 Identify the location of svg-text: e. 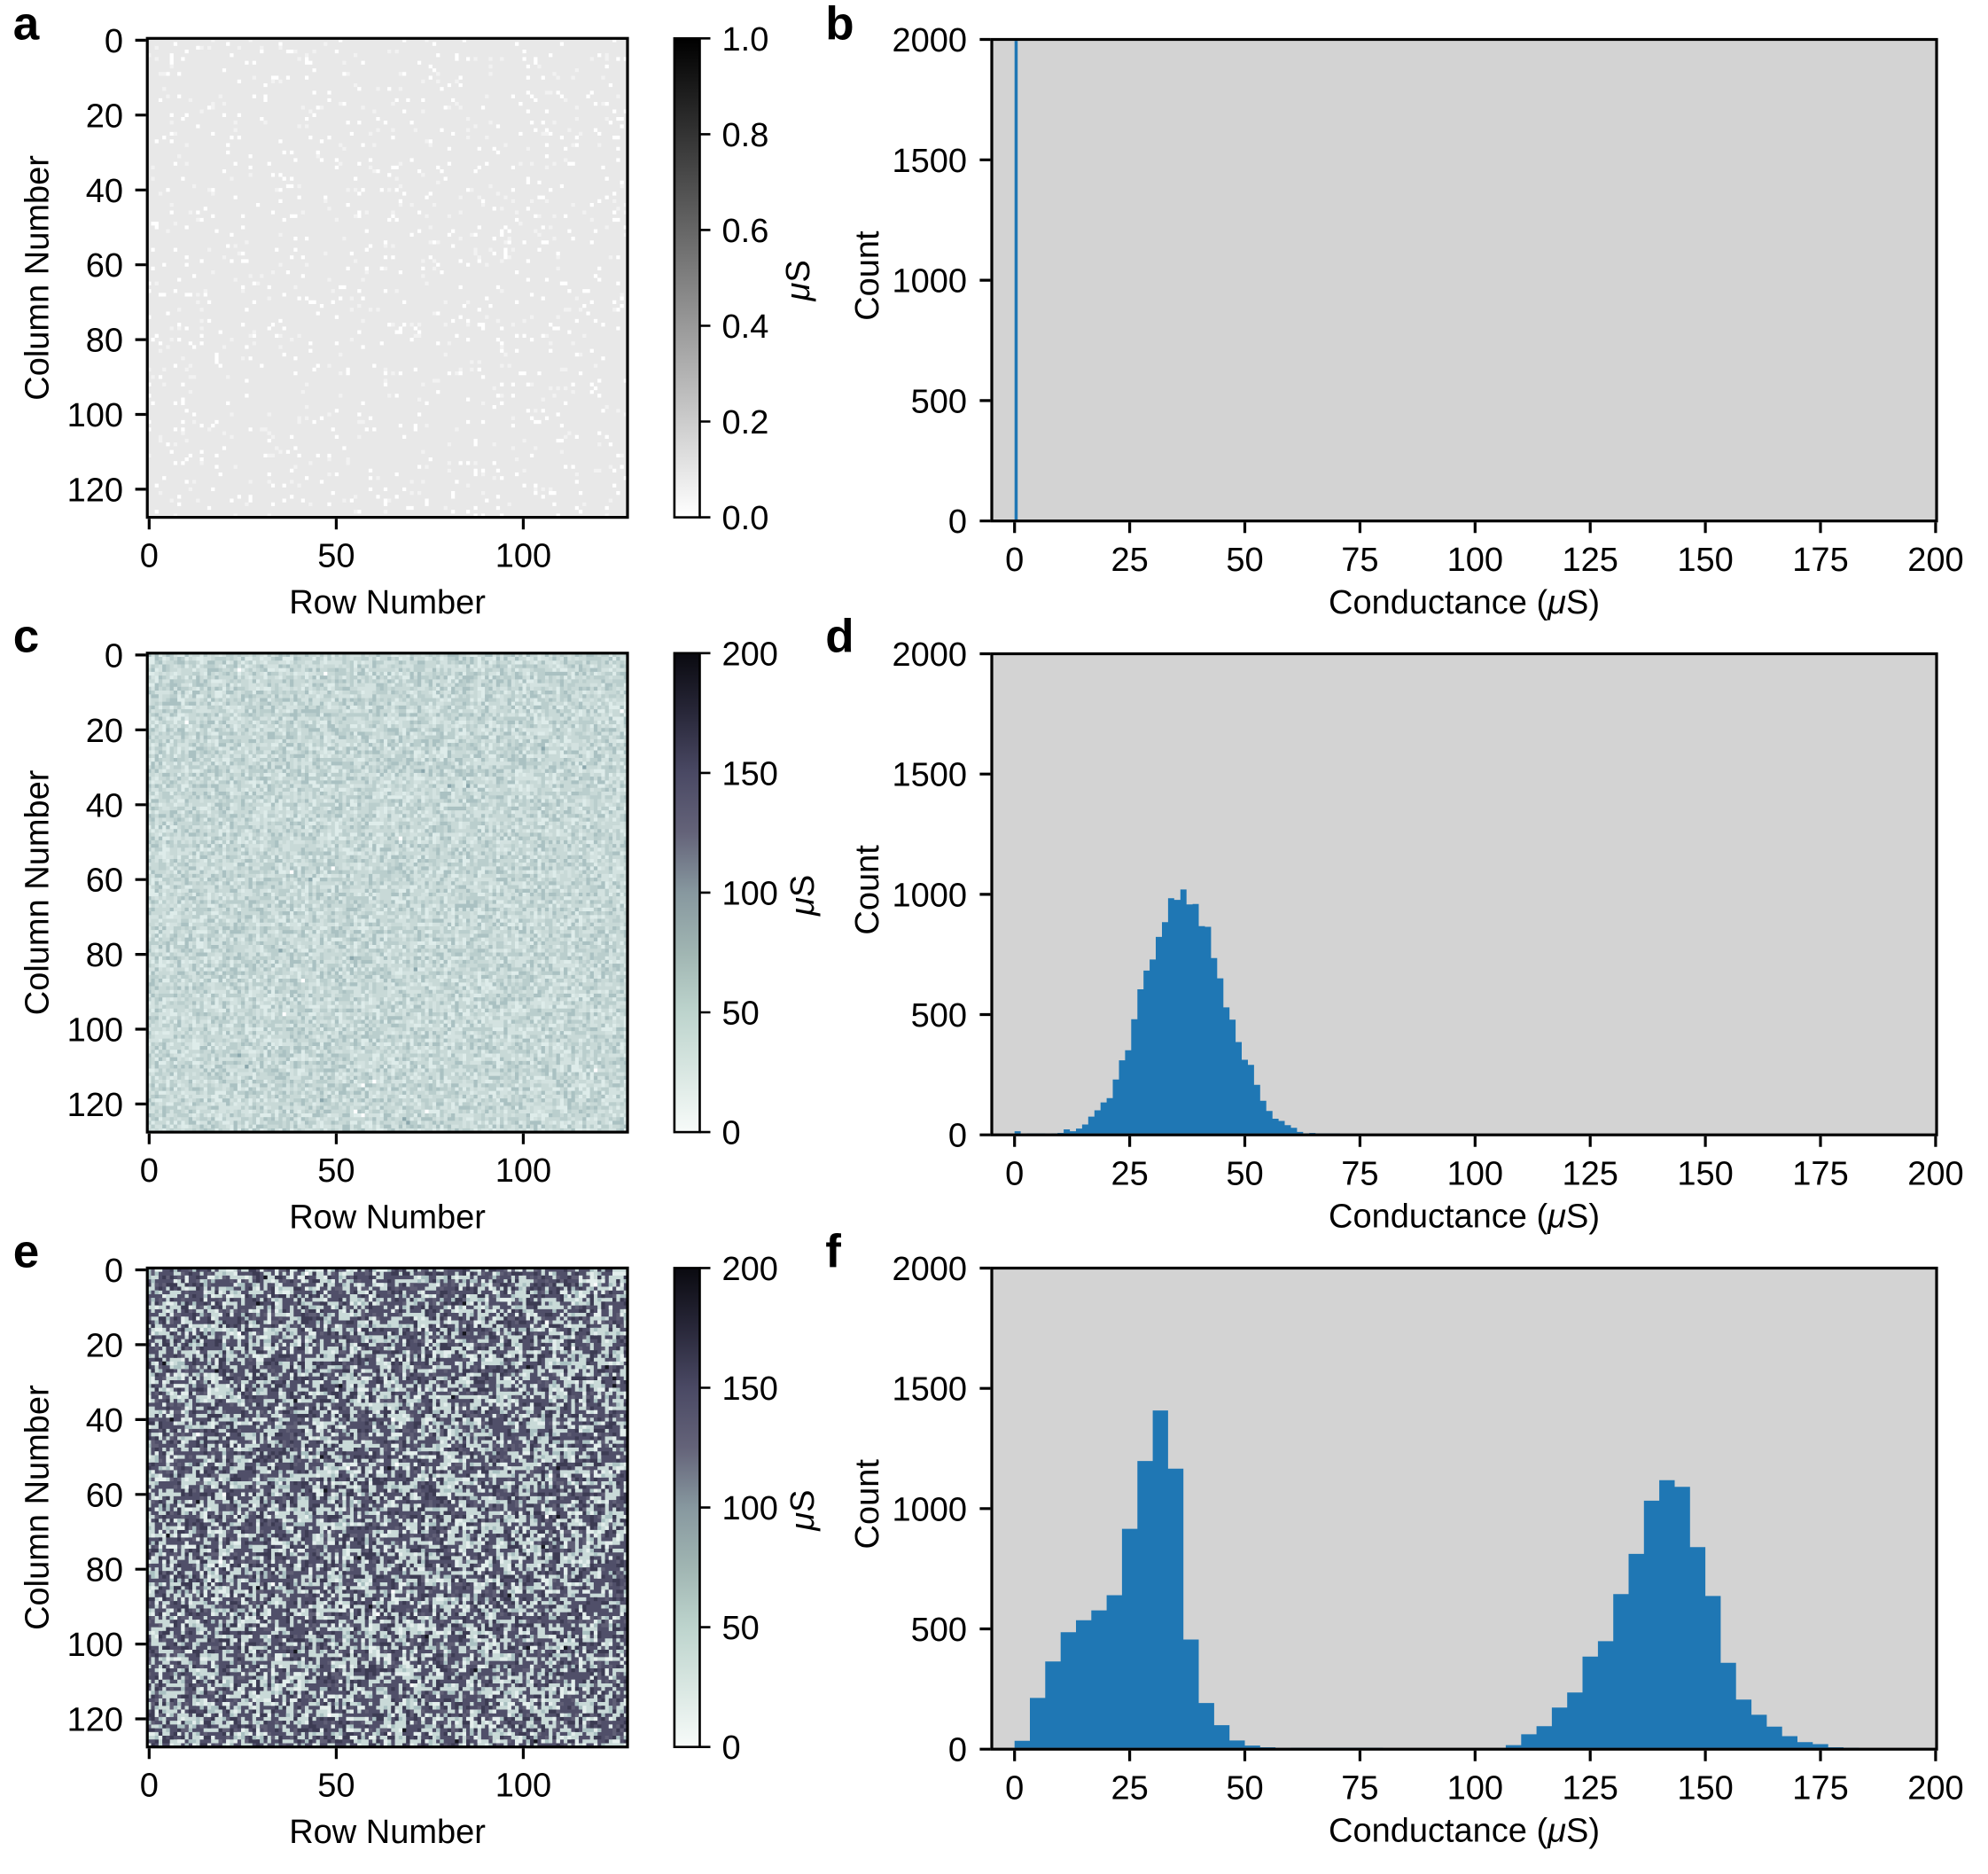
(26, 1252).